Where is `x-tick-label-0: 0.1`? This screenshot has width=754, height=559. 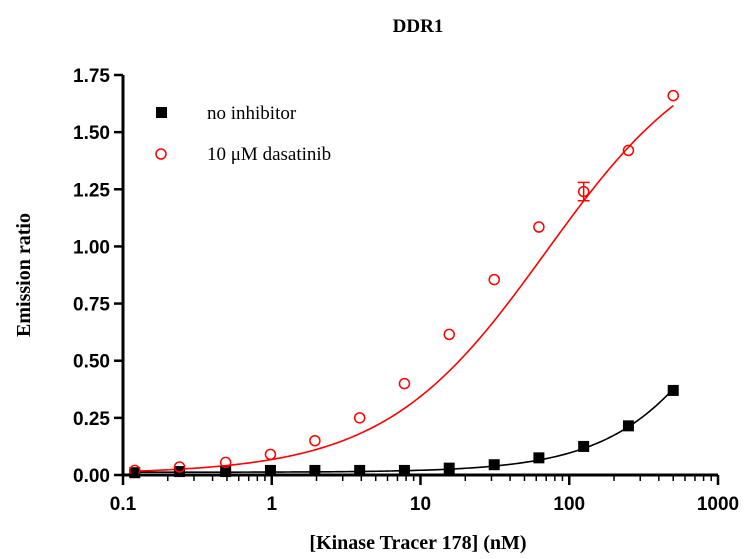
x-tick-label-0: 0.1 is located at coordinates (123, 504).